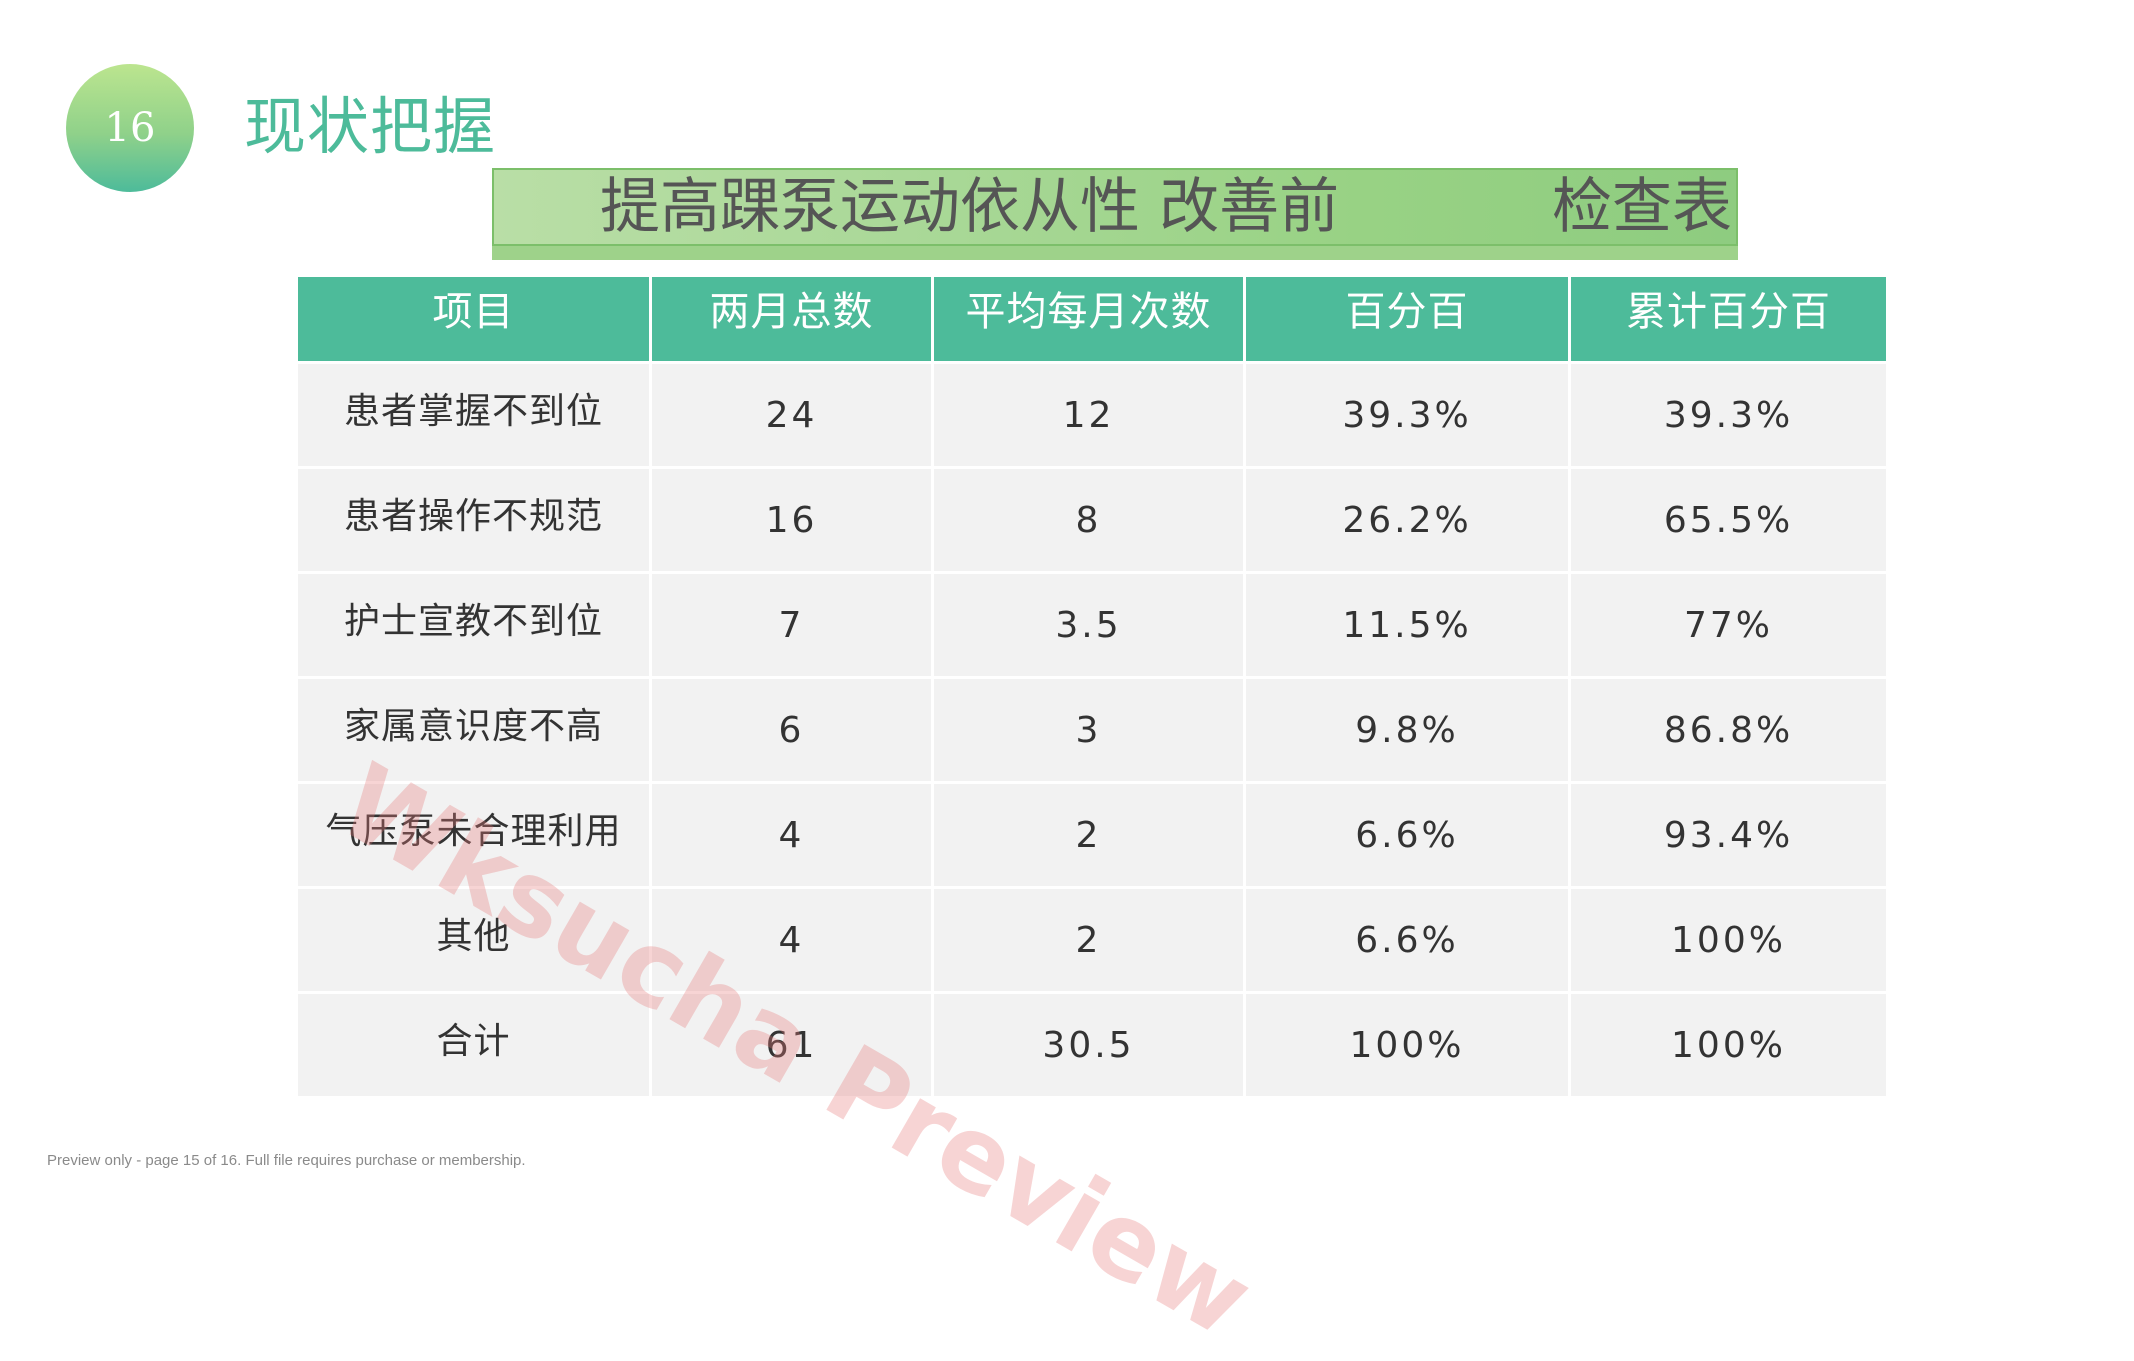 This screenshot has height=1361, width=2134. What do you see at coordinates (1088, 1045) in the screenshot?
I see `cell-average: 30.5` at bounding box center [1088, 1045].